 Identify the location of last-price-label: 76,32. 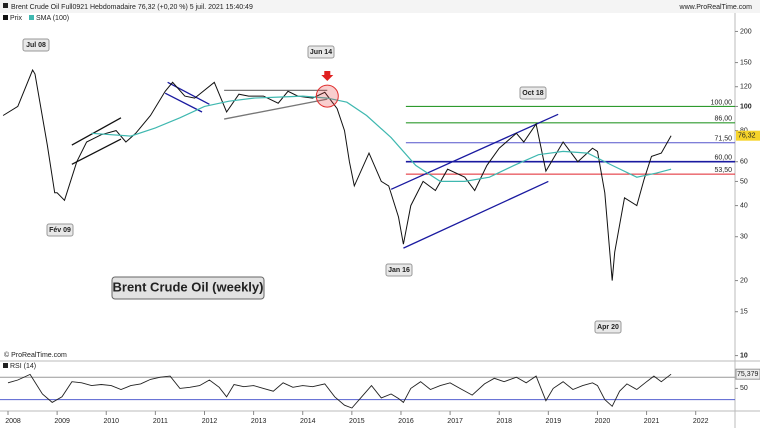
(747, 136).